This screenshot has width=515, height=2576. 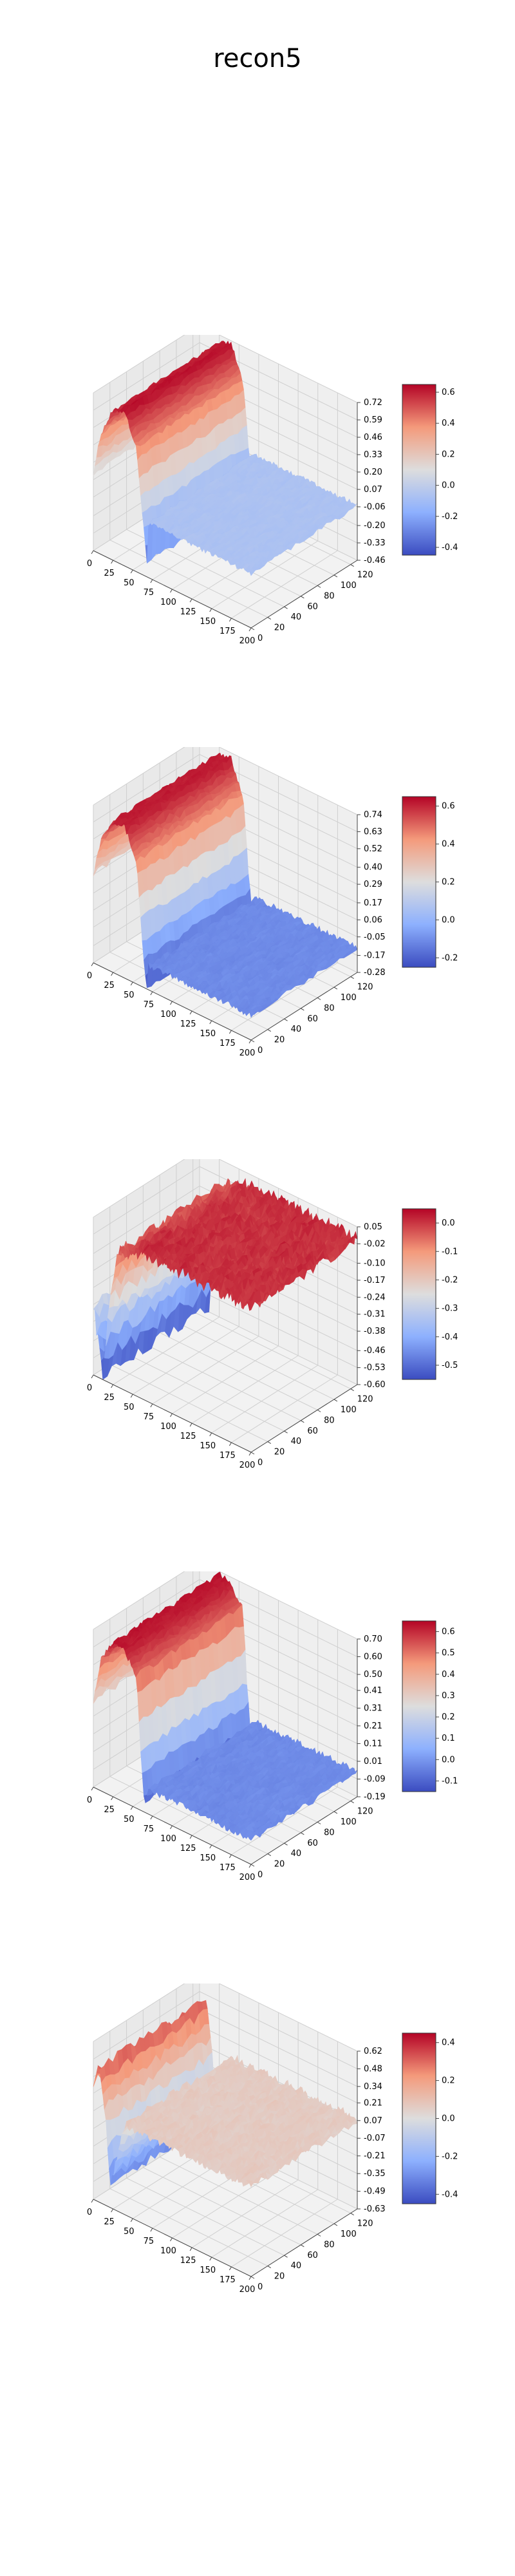 I want to click on z-tick-label: -0.20, so click(x=375, y=526).